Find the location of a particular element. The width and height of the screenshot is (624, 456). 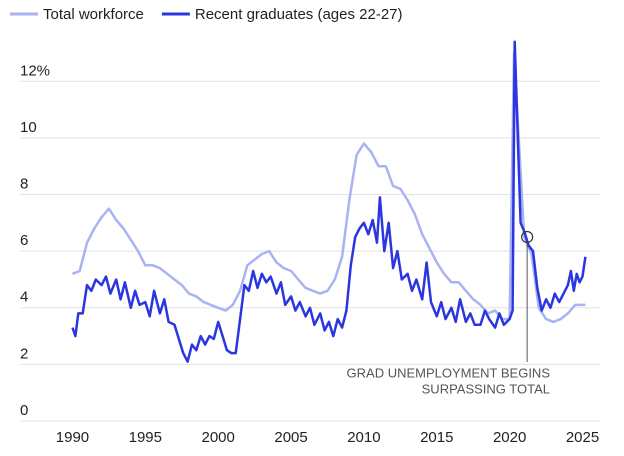

y-tick-label: 12% is located at coordinates (35, 70).